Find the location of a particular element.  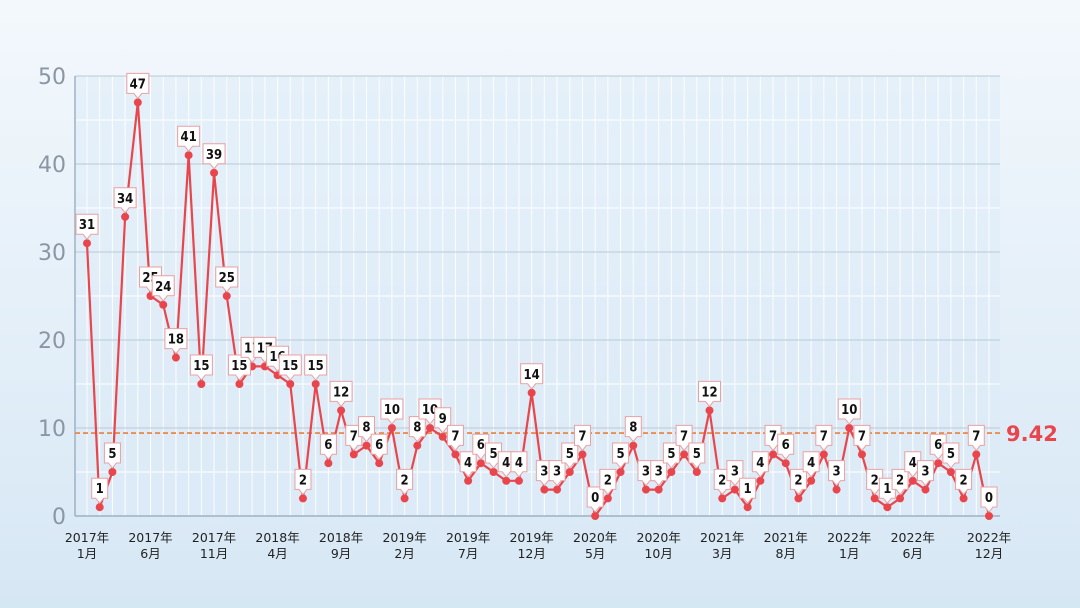

data-label-text: 18 is located at coordinates (176, 340).